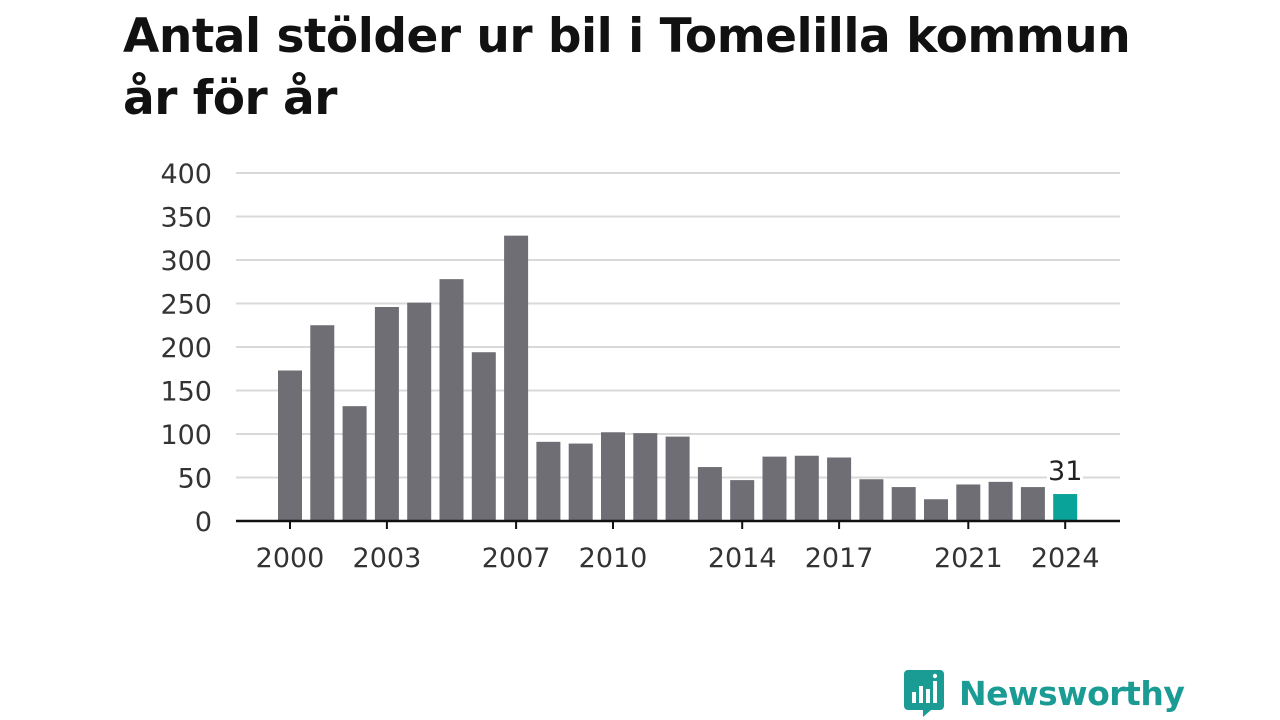 This screenshot has height=720, width=1280. What do you see at coordinates (1032, 504) in the screenshot?
I see `bar-2023` at bounding box center [1032, 504].